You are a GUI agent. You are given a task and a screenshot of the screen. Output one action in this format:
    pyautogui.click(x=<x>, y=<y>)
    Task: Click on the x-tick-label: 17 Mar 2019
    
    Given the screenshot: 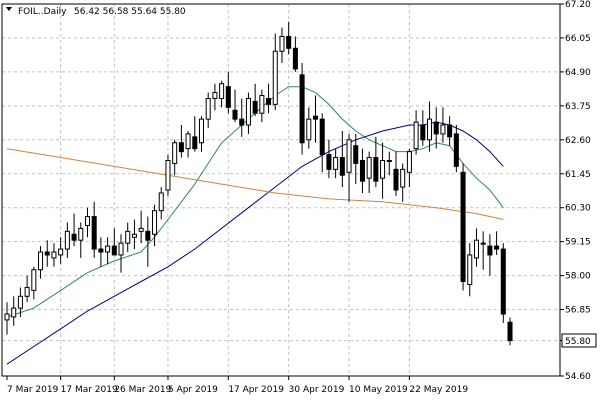 What is the action you would take?
    pyautogui.click(x=89, y=390)
    